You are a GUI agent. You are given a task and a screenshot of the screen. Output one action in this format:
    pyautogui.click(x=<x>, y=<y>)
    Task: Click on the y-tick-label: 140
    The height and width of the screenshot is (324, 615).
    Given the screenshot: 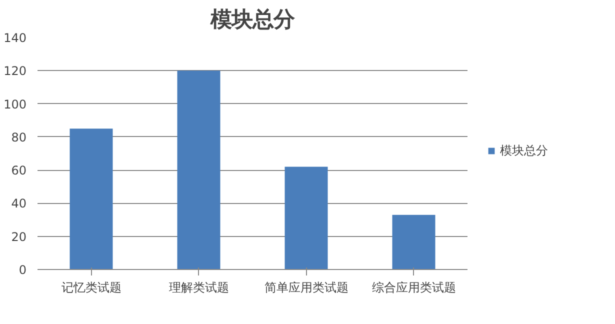 What is the action you would take?
    pyautogui.click(x=15, y=38)
    